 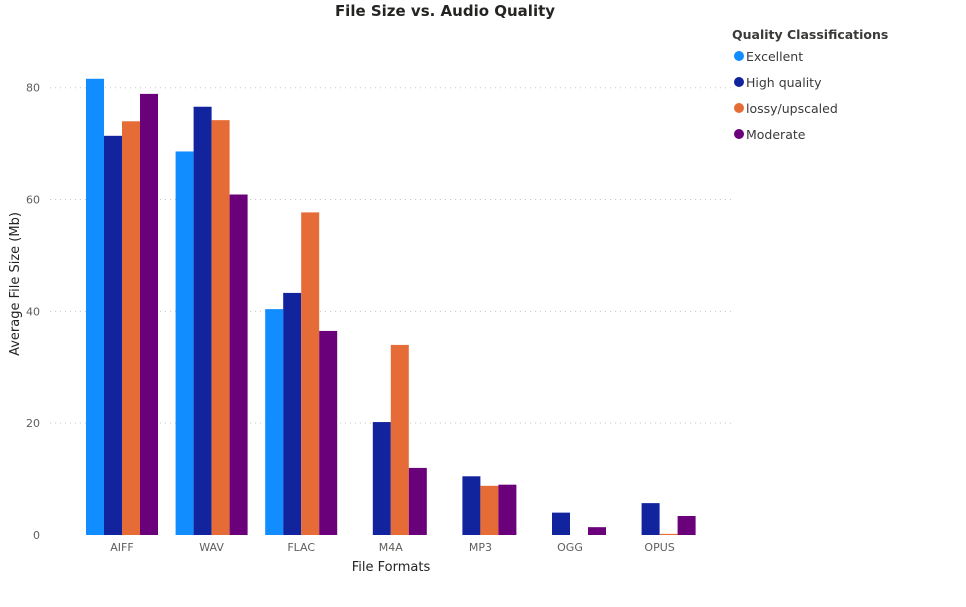 What do you see at coordinates (274, 422) in the screenshot?
I see `bar-excellent-flac` at bounding box center [274, 422].